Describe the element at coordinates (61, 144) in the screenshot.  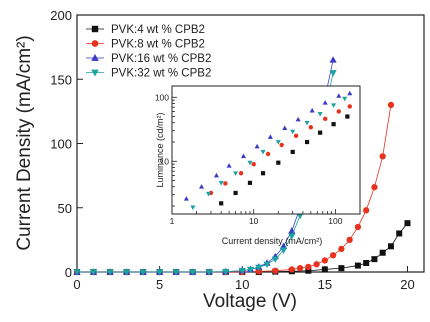
I see `y-tick-label: 100` at that location.